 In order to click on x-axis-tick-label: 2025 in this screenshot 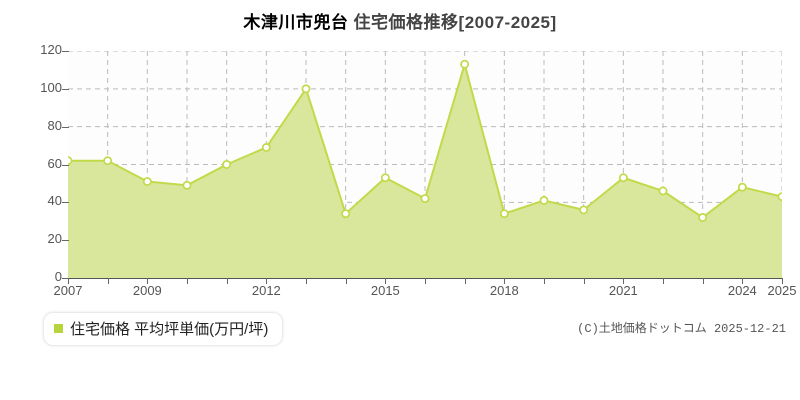, I will do `click(782, 290)`.